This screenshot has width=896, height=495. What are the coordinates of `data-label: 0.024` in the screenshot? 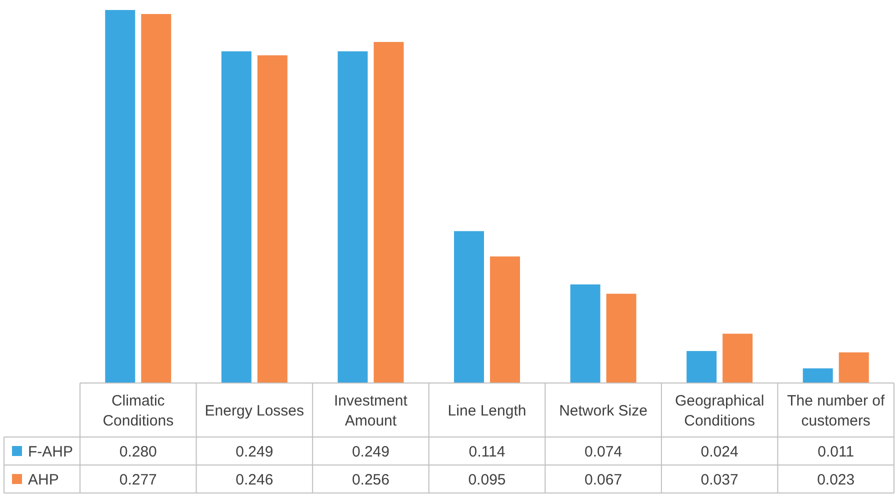 It's located at (719, 451).